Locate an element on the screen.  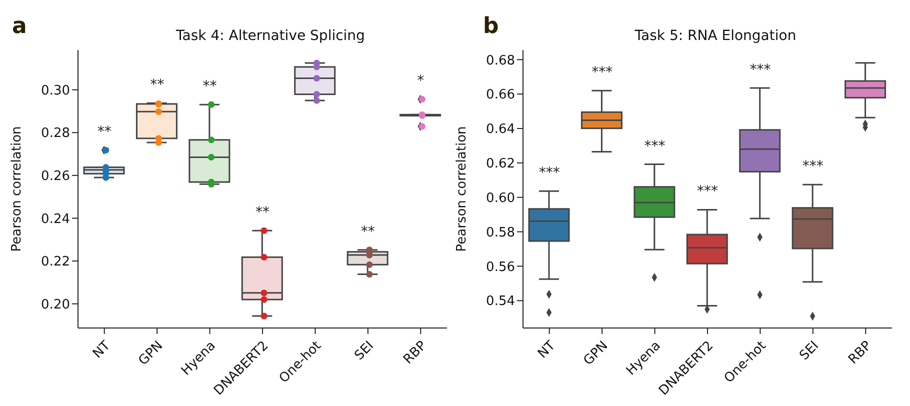
y-tick-label: 0.22 is located at coordinates (55, 262).